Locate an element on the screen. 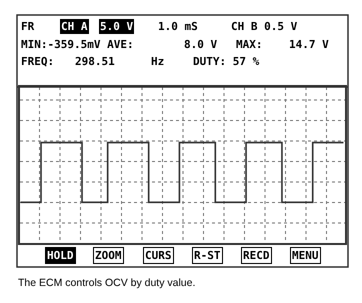 The height and width of the screenshot is (303, 362). text: 298.51 is located at coordinates (95, 61).